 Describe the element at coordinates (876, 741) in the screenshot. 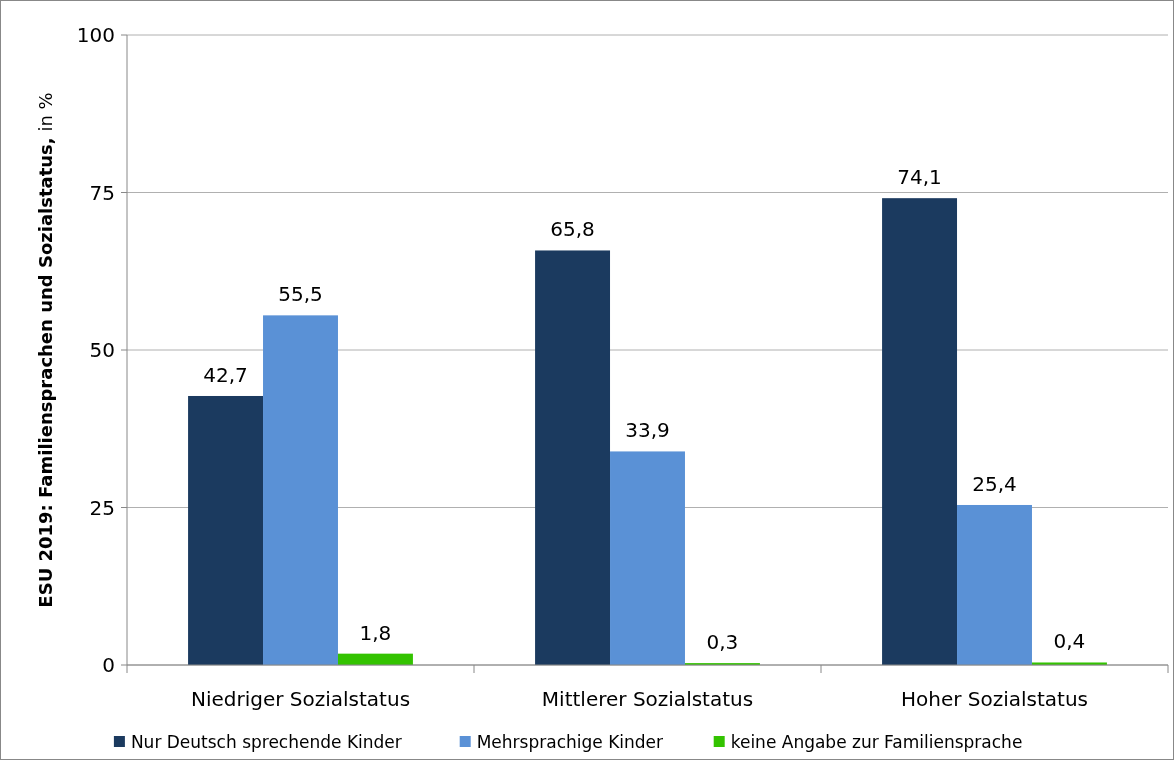

I see `legend-label: keine Angabe zur Familiensprache` at that location.